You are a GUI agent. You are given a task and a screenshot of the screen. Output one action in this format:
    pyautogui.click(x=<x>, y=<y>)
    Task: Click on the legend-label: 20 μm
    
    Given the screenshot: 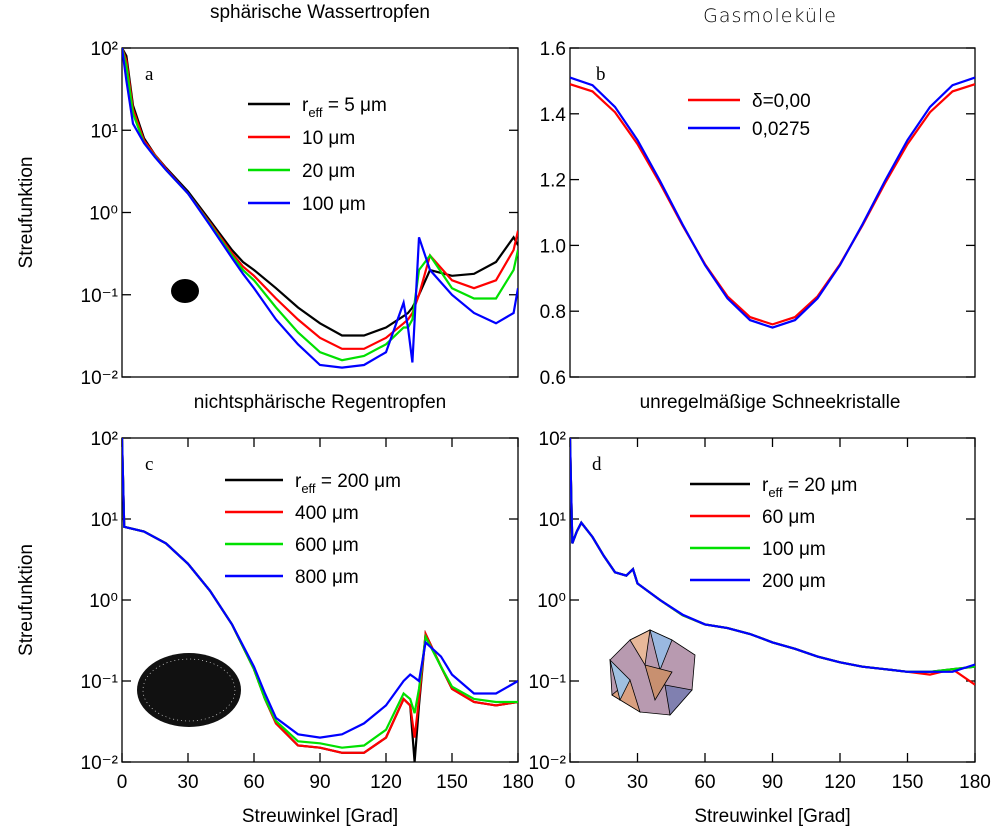 What is the action you would take?
    pyautogui.click(x=328, y=171)
    